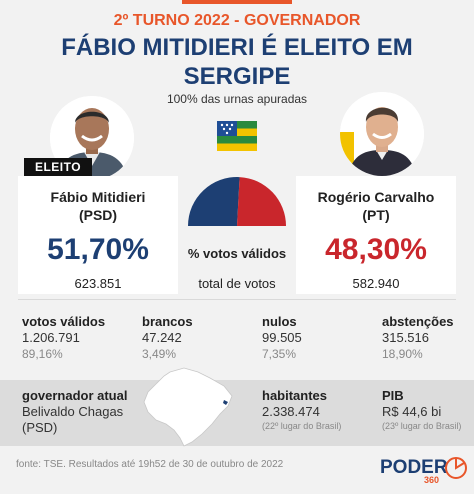 The height and width of the screenshot is (494, 474). I want to click on page-title: FÁBIO MITIDIERI É ELEITO EM SERGIPE, so click(237, 62).